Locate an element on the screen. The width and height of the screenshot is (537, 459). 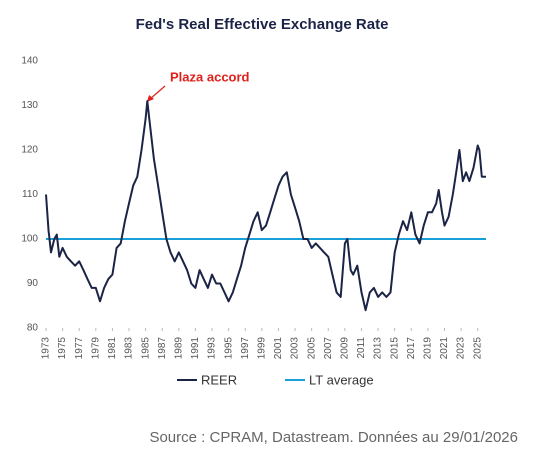
x-tick-label: 2005 is located at coordinates (311, 348).